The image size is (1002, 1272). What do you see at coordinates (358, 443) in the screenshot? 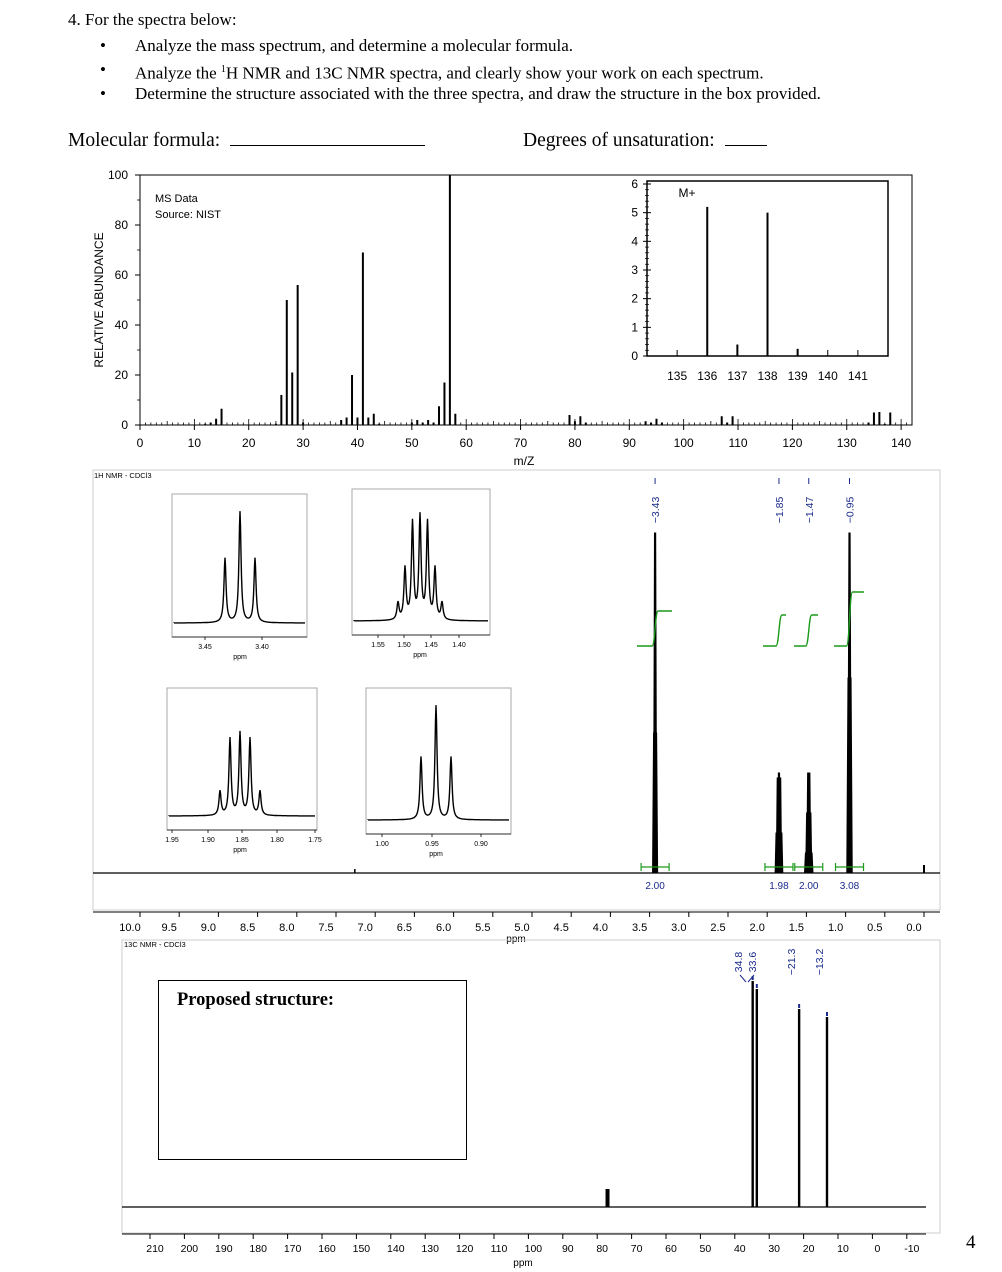
I see `ms-xtick-label: 40` at bounding box center [358, 443].